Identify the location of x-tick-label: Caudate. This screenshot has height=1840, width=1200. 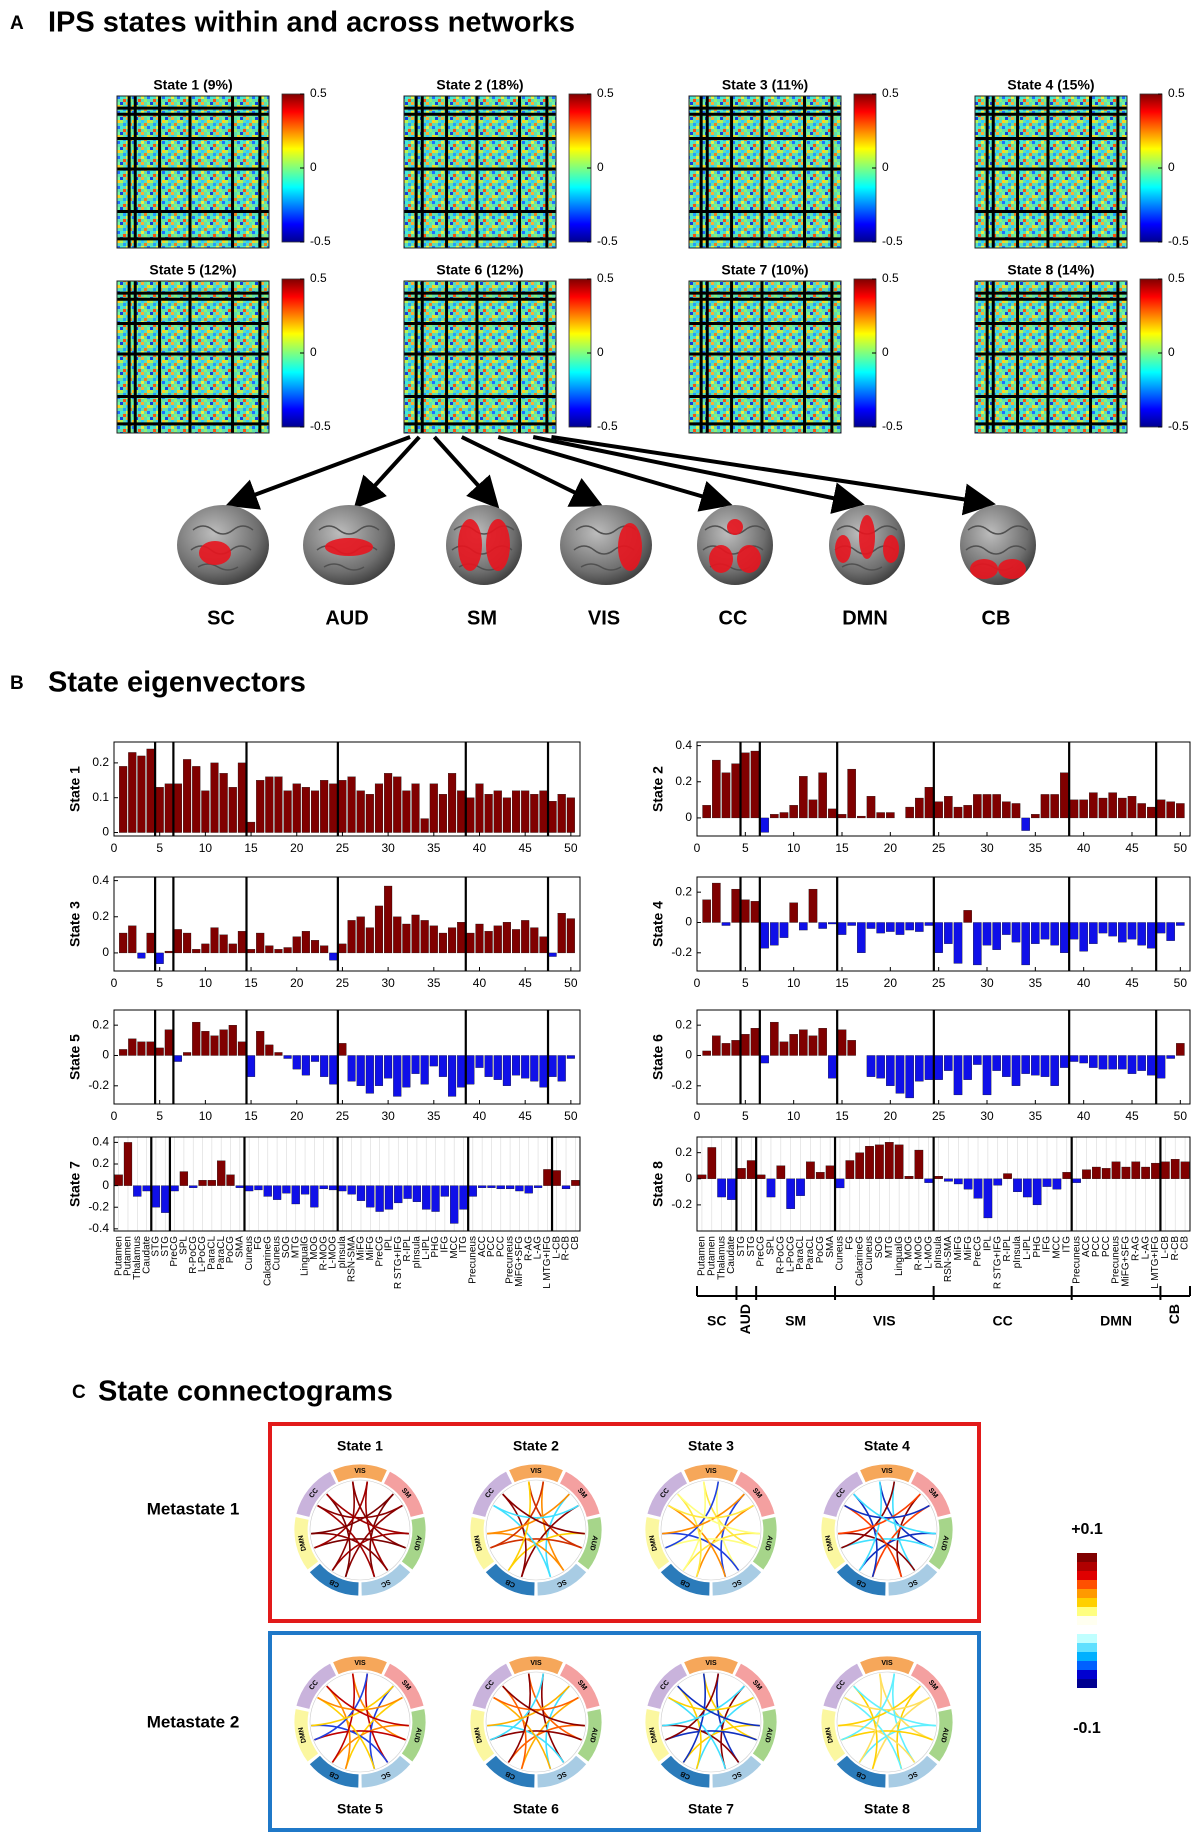
(731, 1255).